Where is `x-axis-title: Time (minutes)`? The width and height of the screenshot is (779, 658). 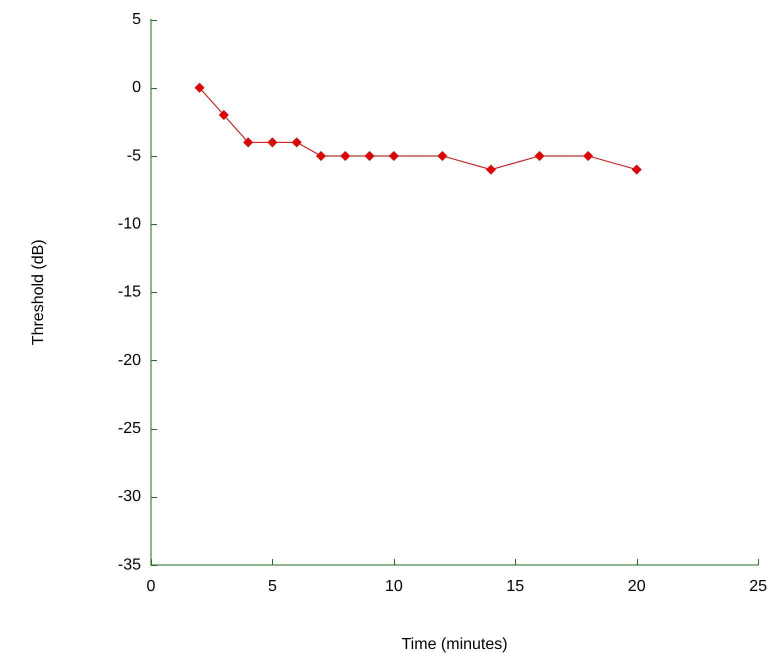 x-axis-title: Time (minutes) is located at coordinates (455, 644).